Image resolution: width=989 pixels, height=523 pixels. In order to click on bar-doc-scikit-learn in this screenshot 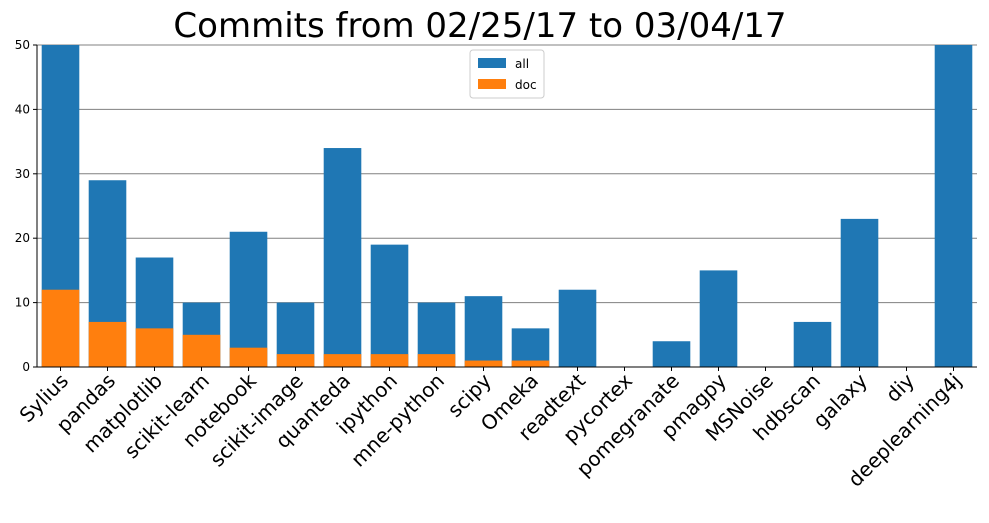, I will do `click(201, 350)`.